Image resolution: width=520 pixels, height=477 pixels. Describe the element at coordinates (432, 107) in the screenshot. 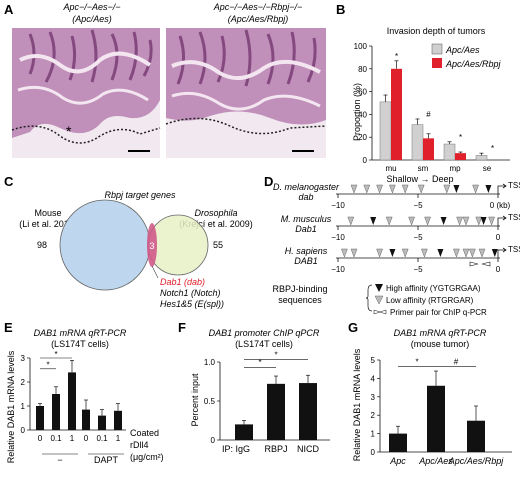

I see `chart-b-plot: 0 20 40 60 80 100 mu * sm # mp * se *` at that location.